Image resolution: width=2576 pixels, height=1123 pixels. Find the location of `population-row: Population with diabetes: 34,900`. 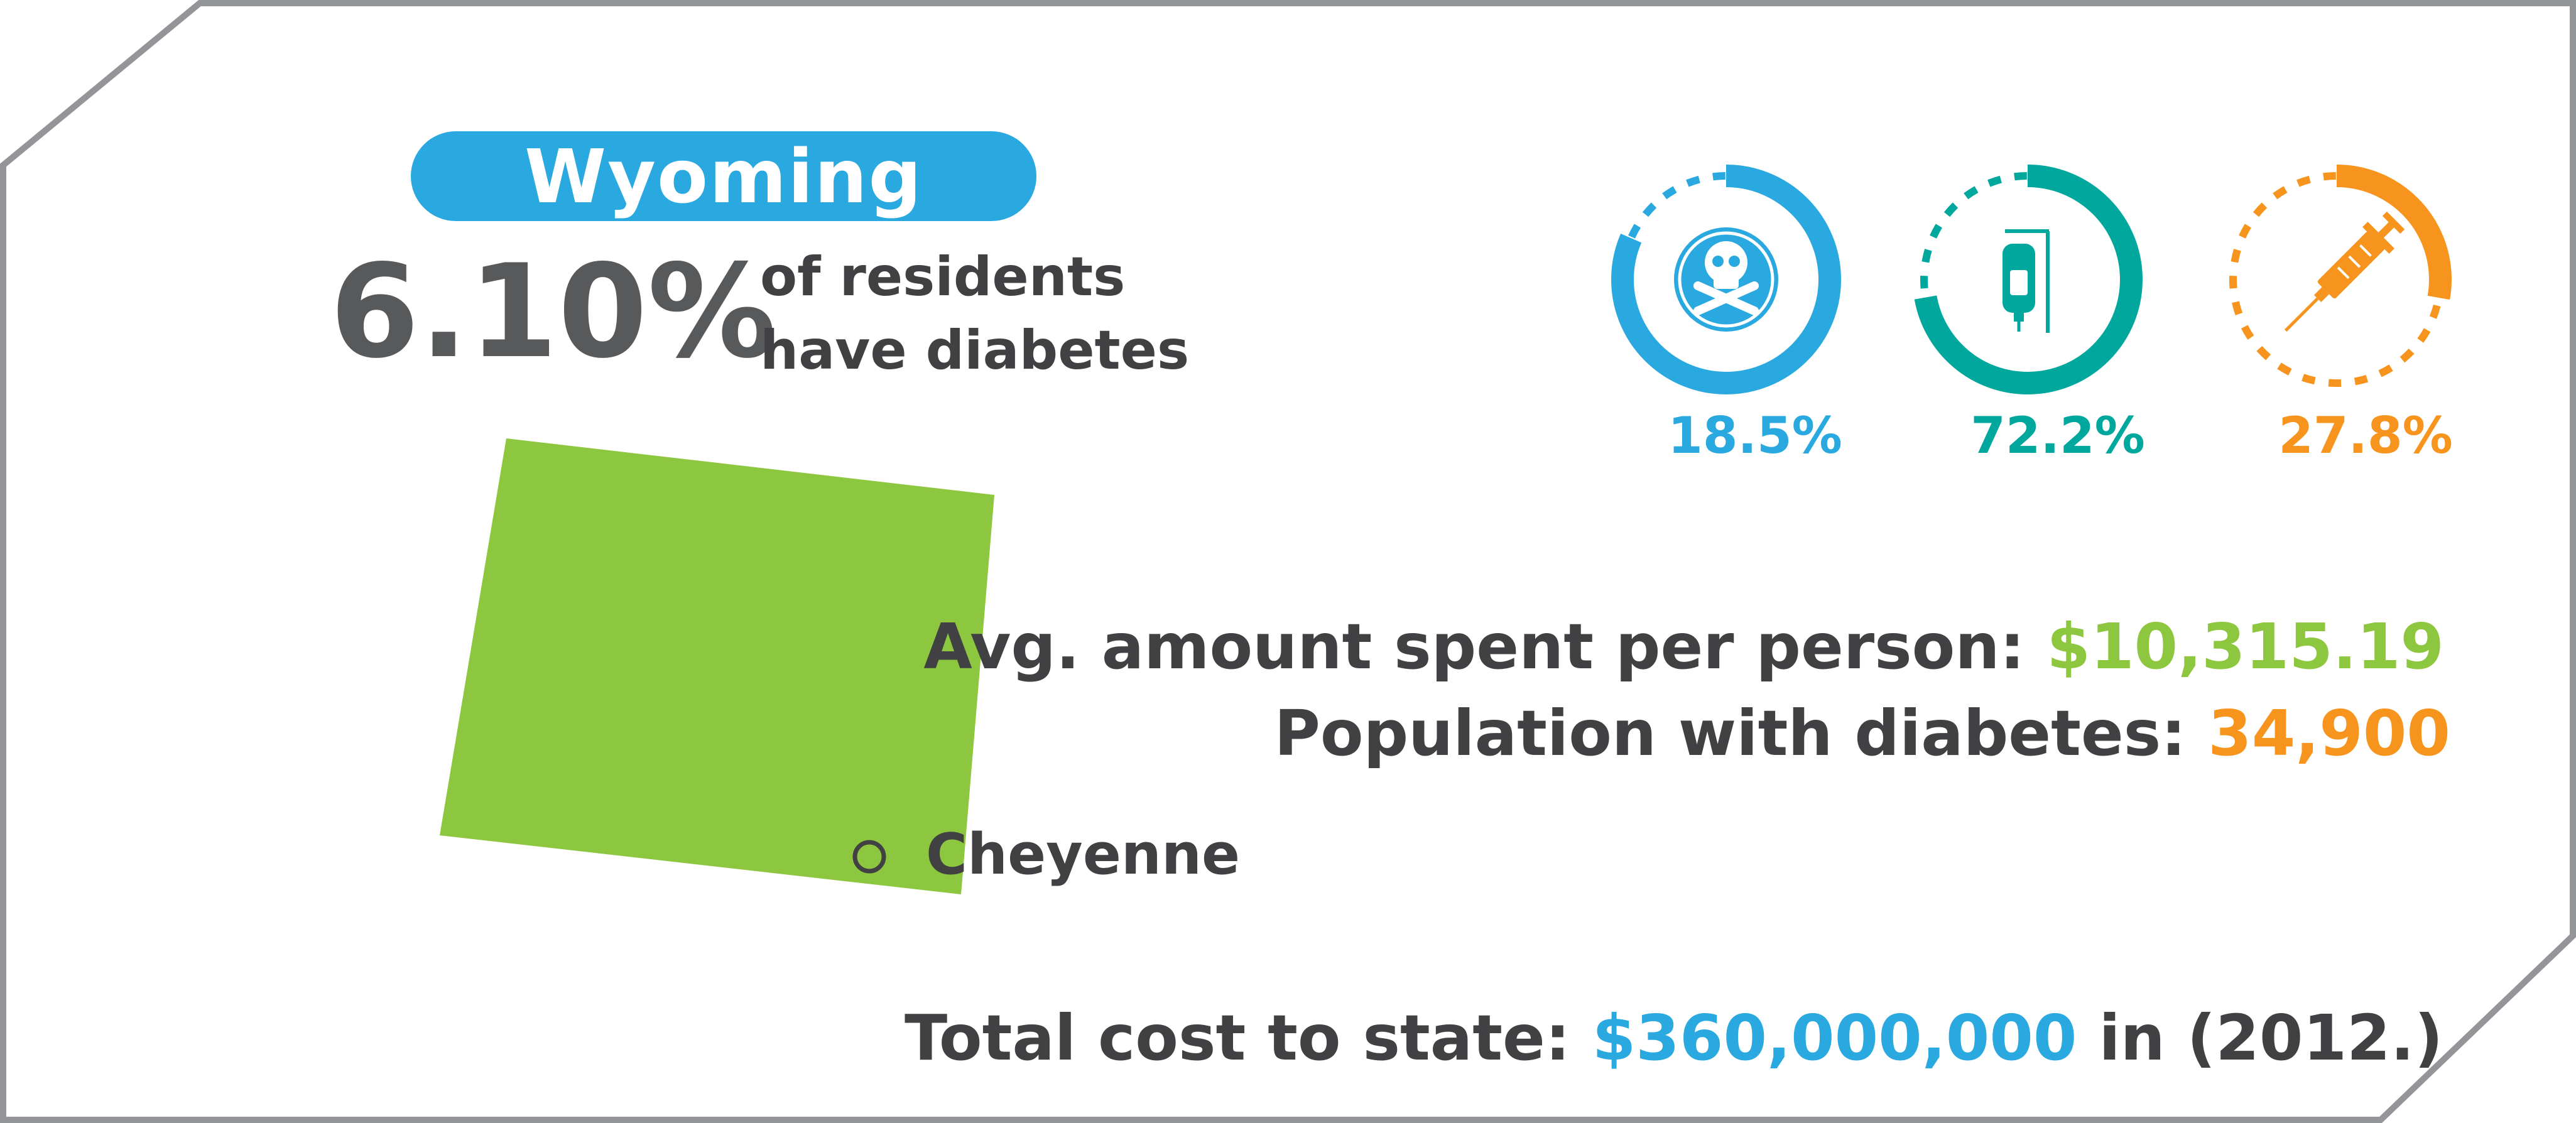

population-row: Population with diabetes: 34,900 is located at coordinates (1862, 734).